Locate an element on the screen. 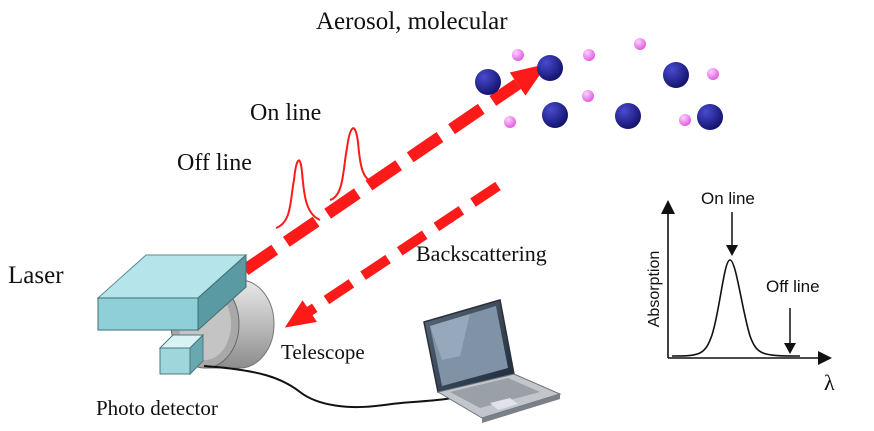 The height and width of the screenshot is (431, 874). inset-y-axis-label: Absorption is located at coordinates (654, 289).